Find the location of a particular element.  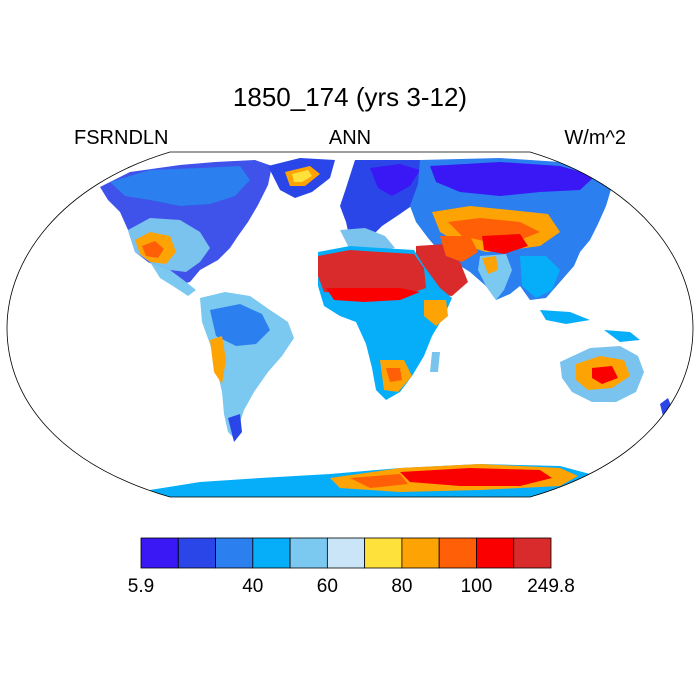

season-label: ANN is located at coordinates (350, 138).